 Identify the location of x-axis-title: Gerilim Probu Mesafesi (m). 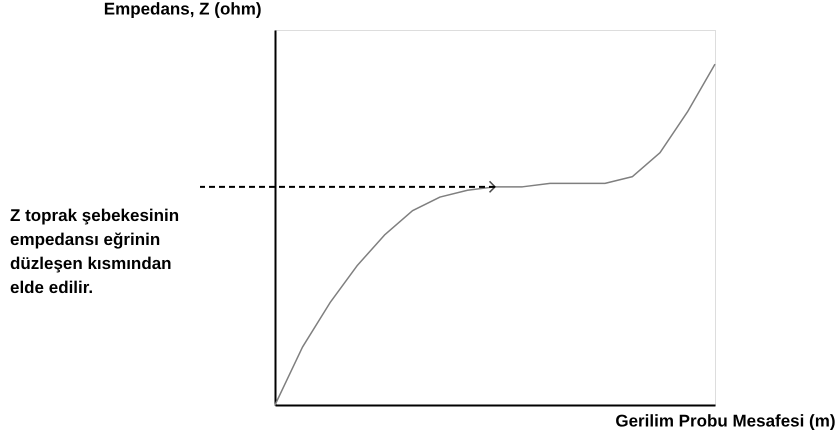
(725, 421).